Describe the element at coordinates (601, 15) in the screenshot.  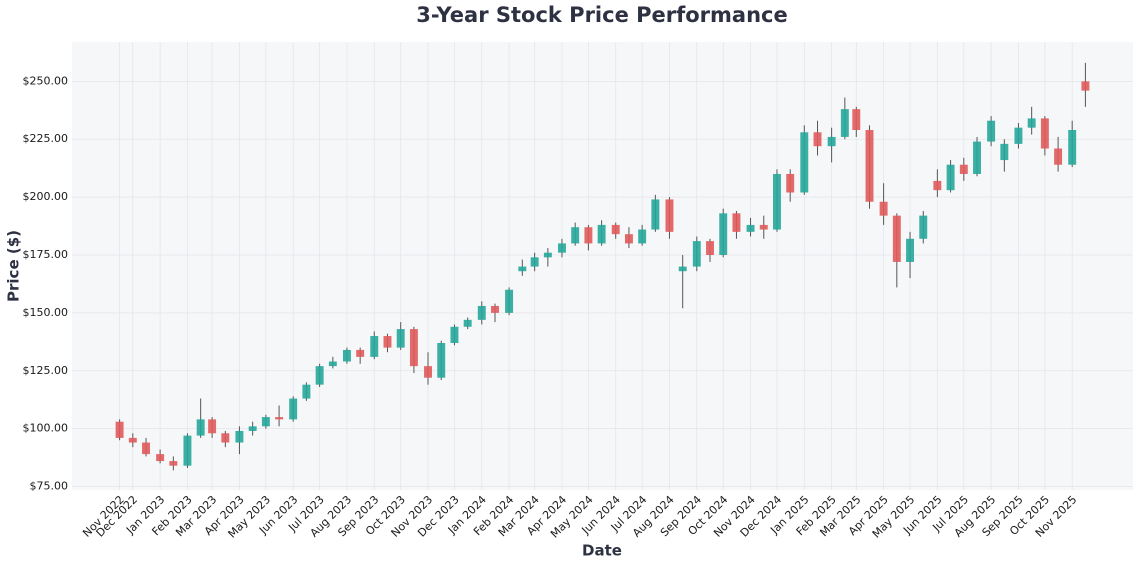
I see `chart-title: 3-Year Stock Price Performance` at that location.